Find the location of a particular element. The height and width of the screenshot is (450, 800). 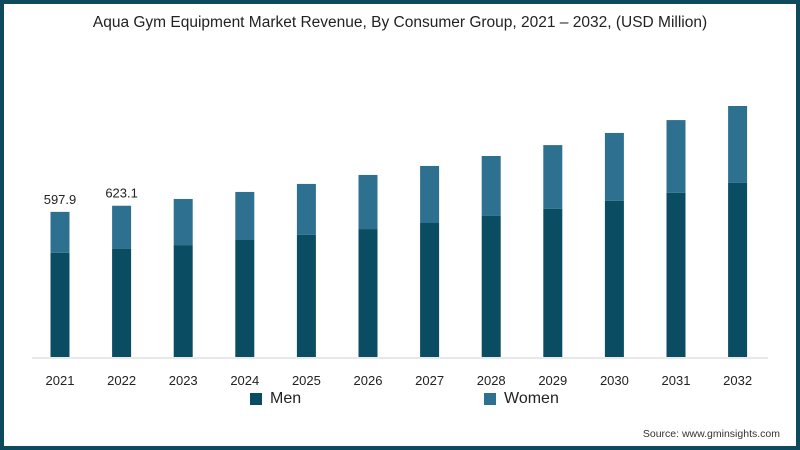

x-tick-label: 2029 is located at coordinates (552, 380).